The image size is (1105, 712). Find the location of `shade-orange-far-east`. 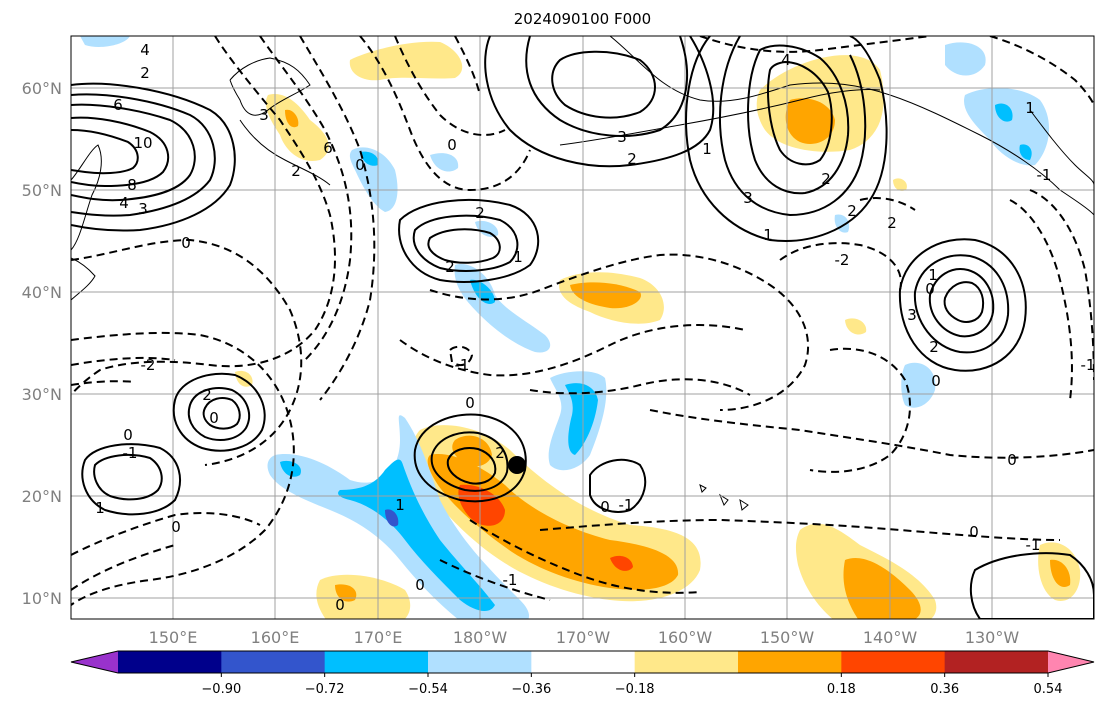

shade-orange-far-east is located at coordinates (1060, 573).